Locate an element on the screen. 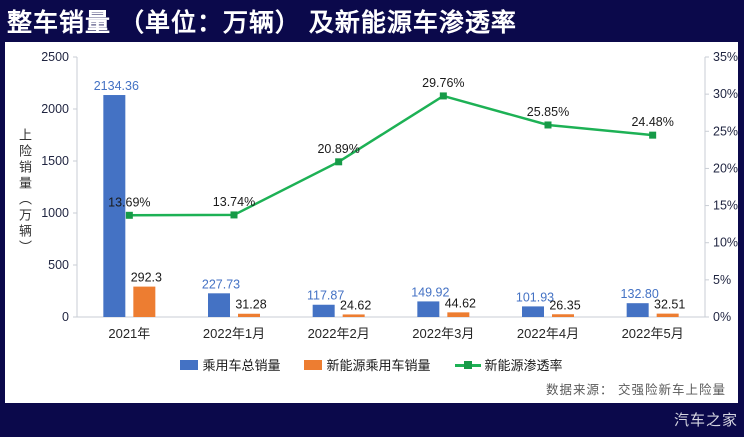 This screenshot has width=744, height=437. left-axis-tick-label: 2000 is located at coordinates (55, 109).